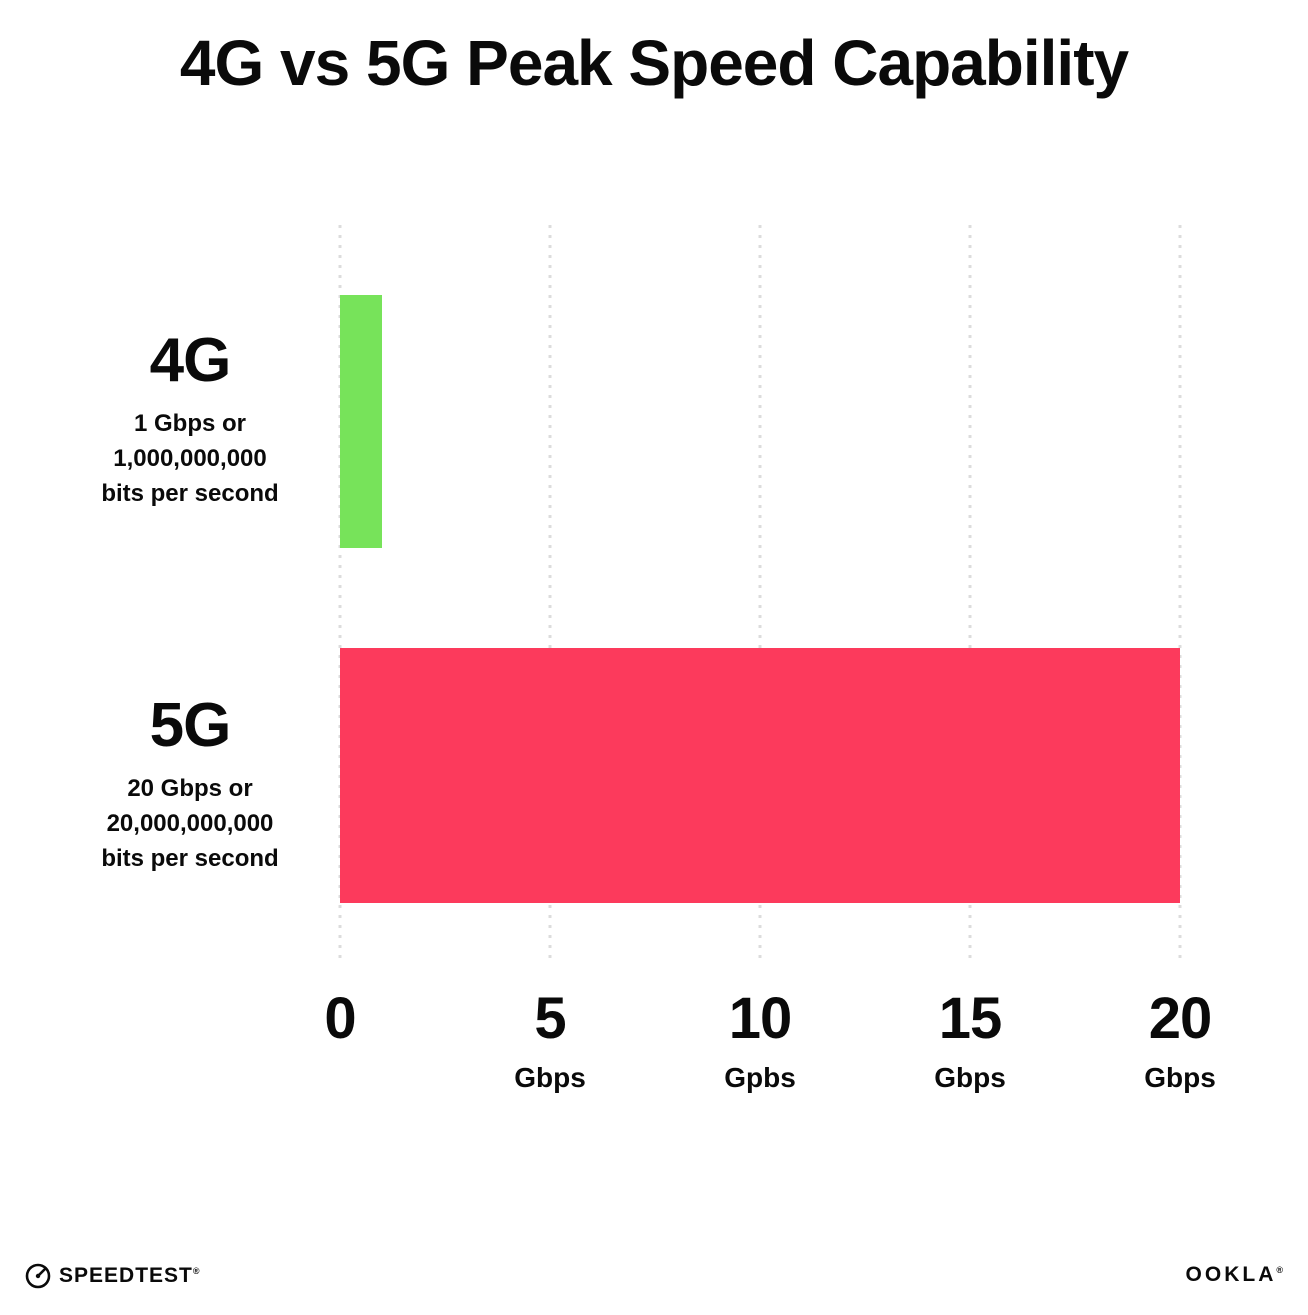  What do you see at coordinates (340, 1018) in the screenshot?
I see `x-tick-value: 0` at bounding box center [340, 1018].